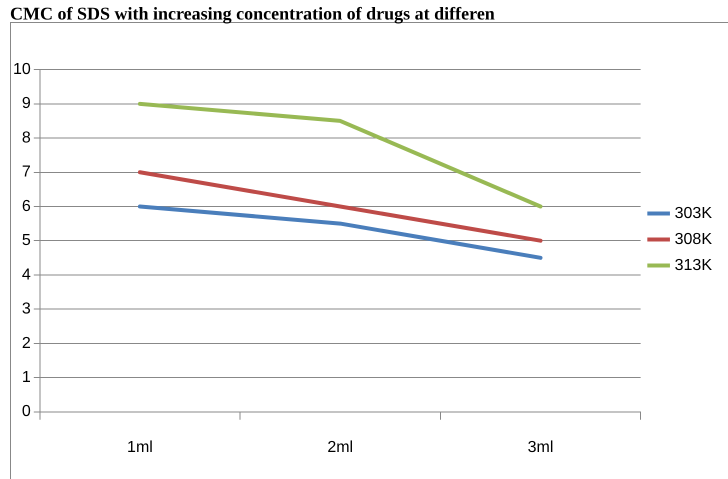 This screenshot has width=728, height=479. I want to click on y-tick-label: 7, so click(26, 172).